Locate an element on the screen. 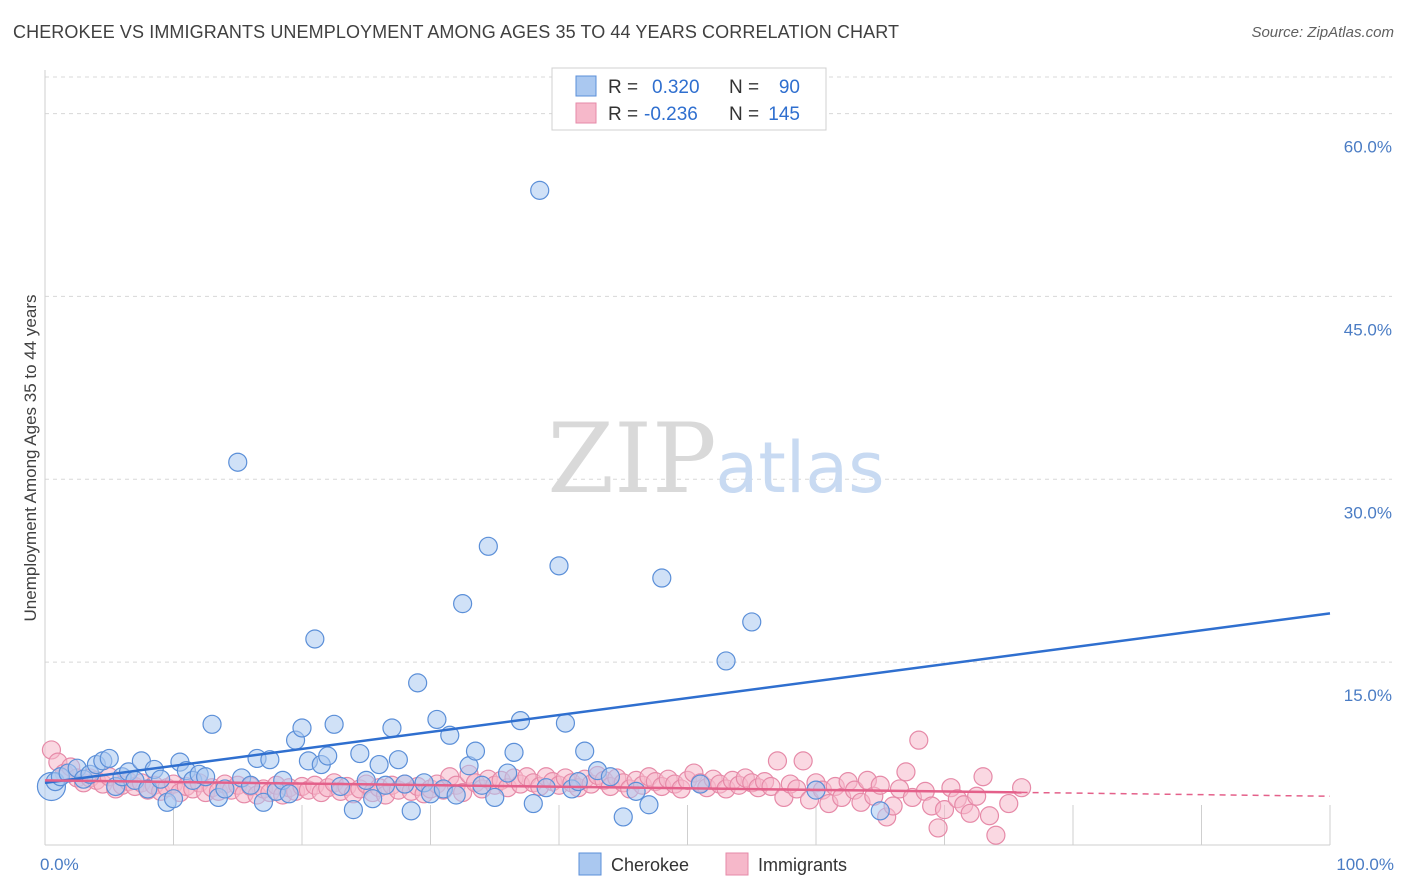  bottom-legend: Cherokee Immigrants is located at coordinates (712, 864).